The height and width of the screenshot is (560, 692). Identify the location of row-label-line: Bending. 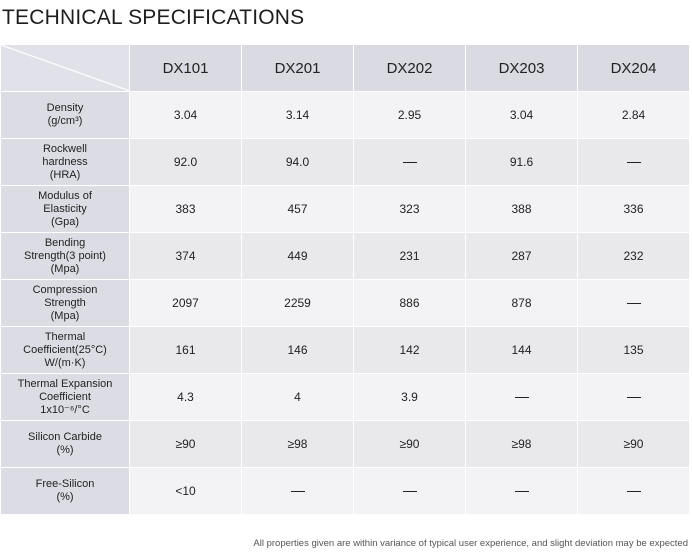
(65, 242).